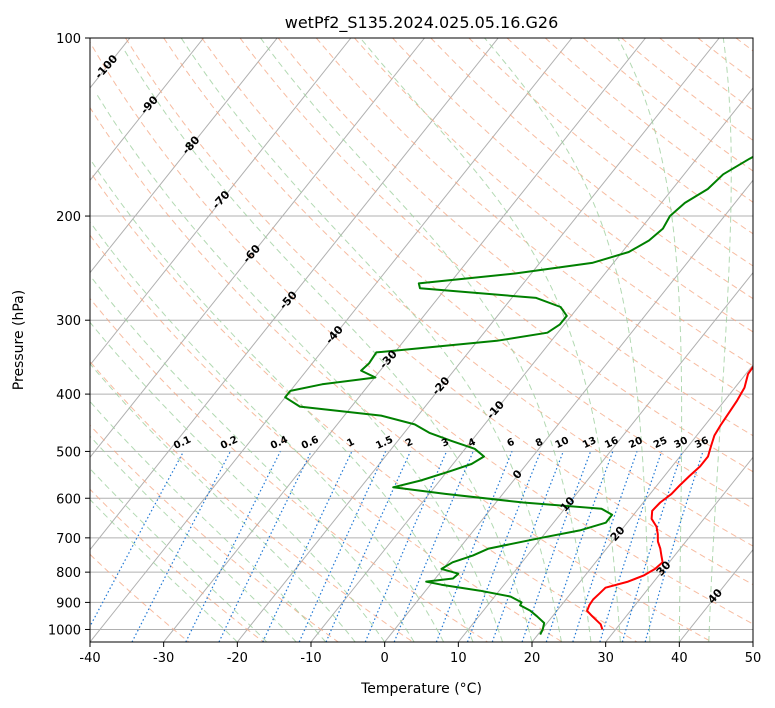  I want to click on y-tick-label: 400, so click(68, 395).